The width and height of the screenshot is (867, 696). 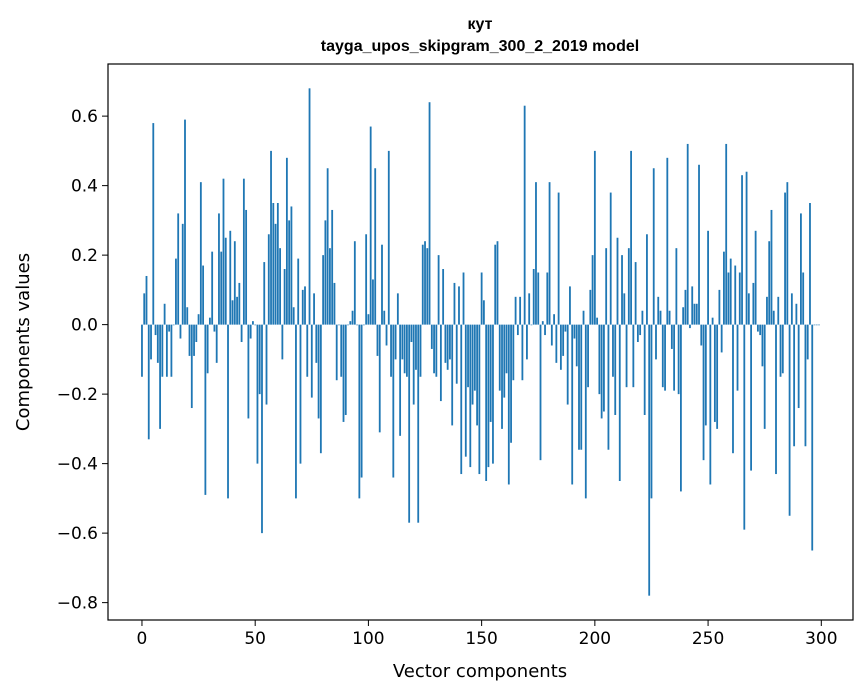 I want to click on x-axis: 0 50 100 150 200 250 300, so click(x=487, y=634).